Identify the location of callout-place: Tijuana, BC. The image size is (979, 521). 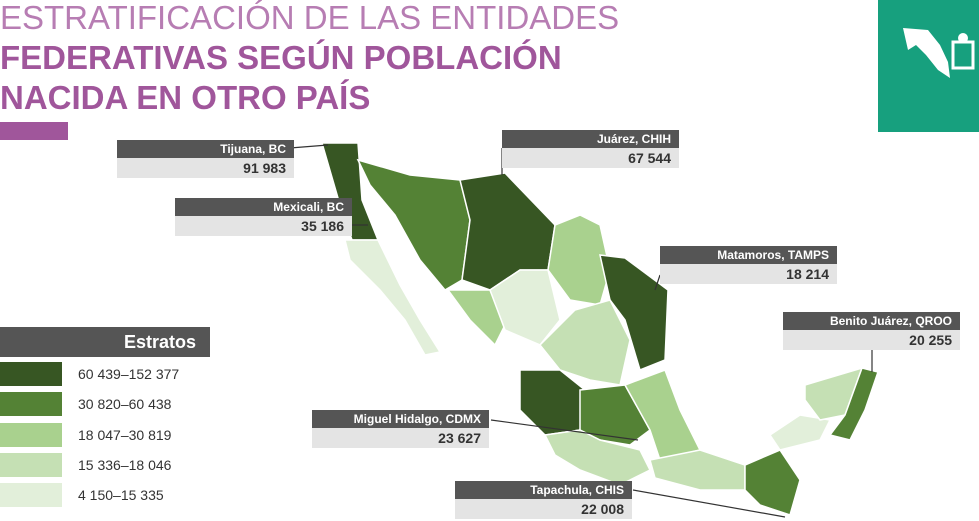
(205, 149).